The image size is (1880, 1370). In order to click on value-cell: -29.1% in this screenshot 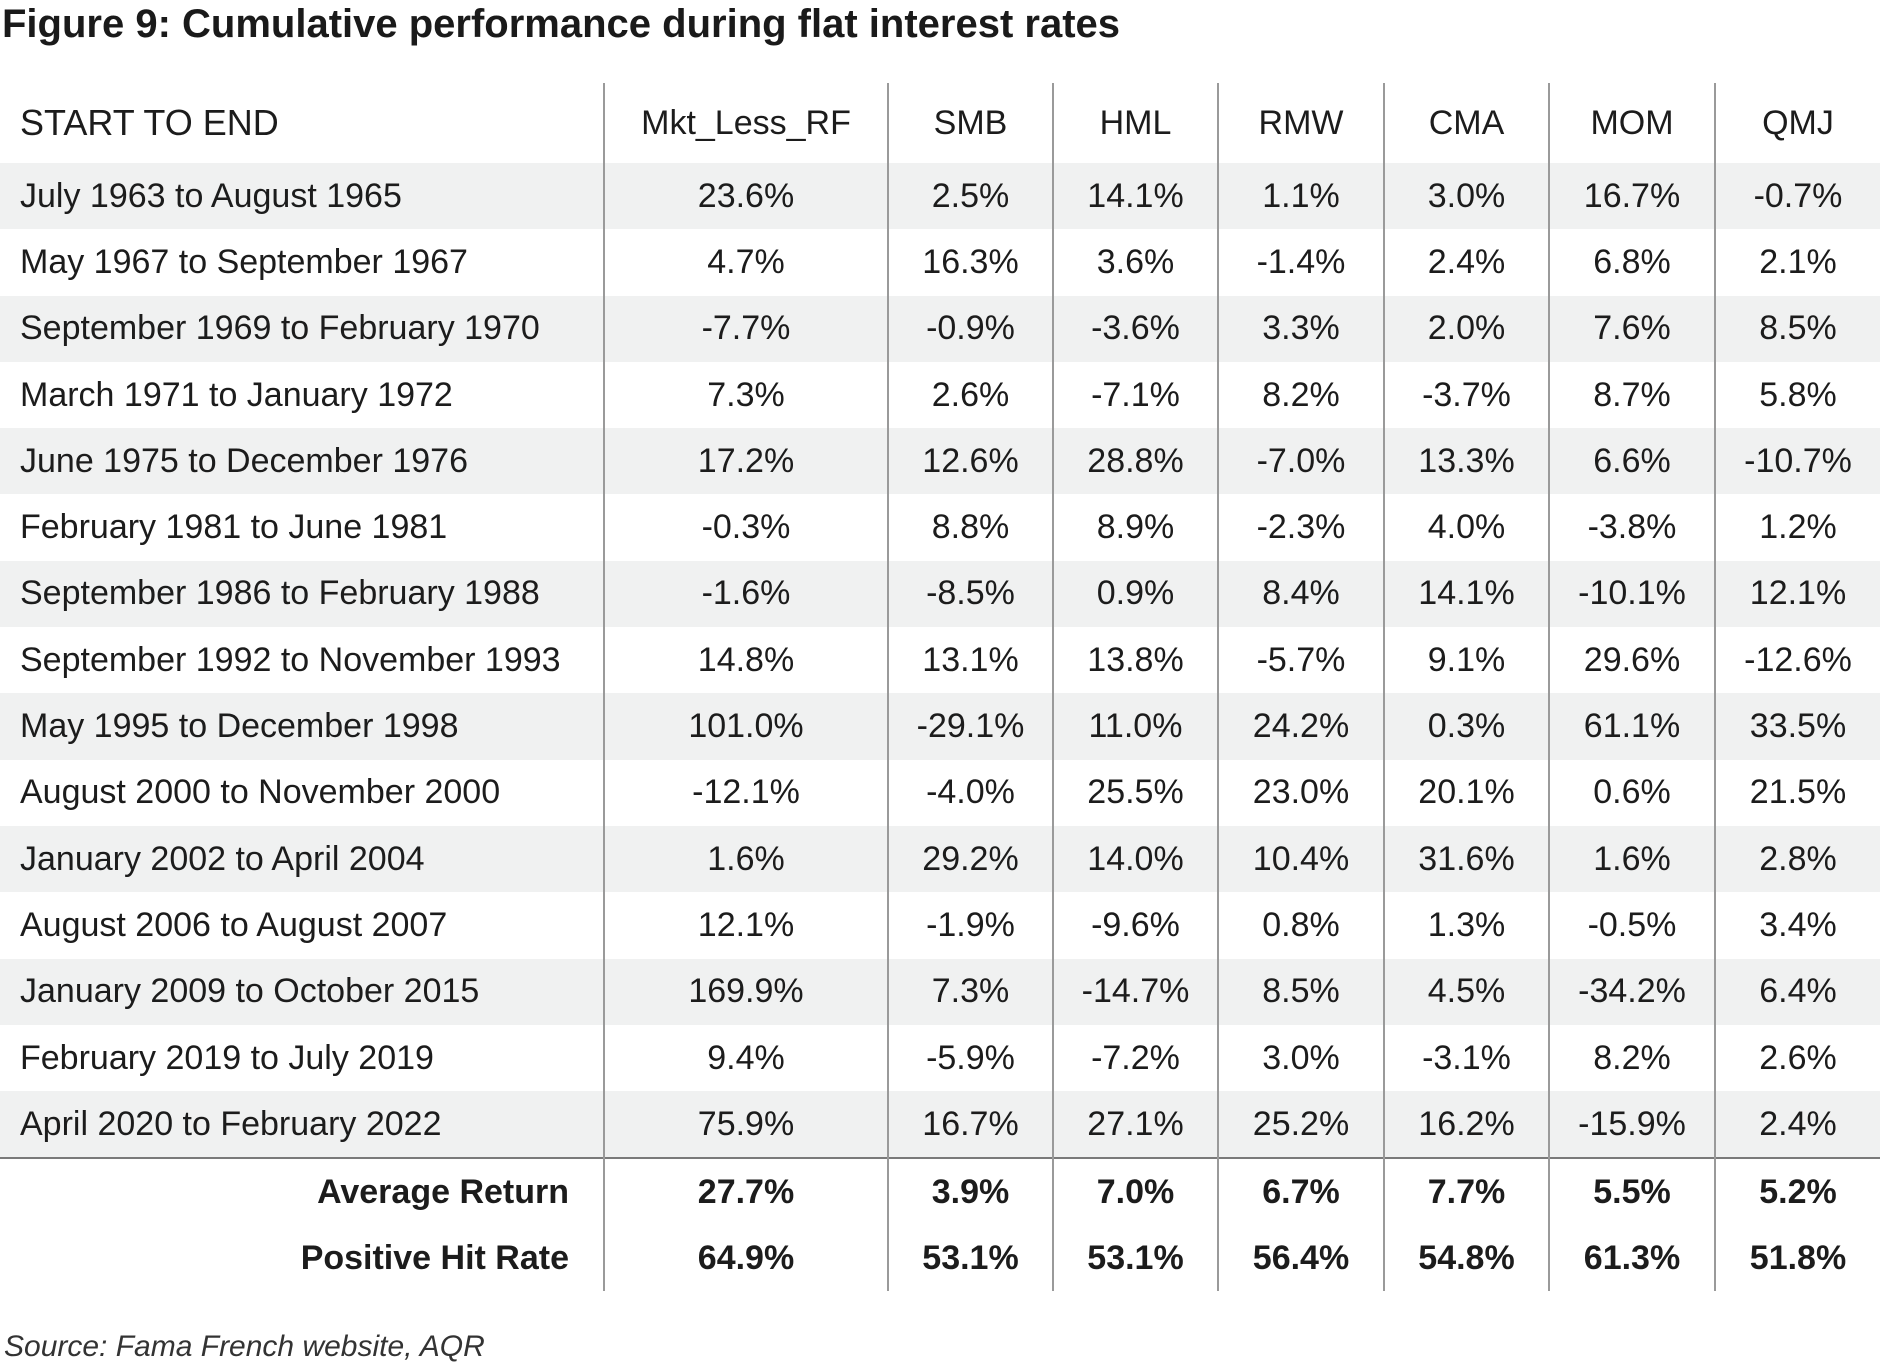, I will do `click(970, 726)`.